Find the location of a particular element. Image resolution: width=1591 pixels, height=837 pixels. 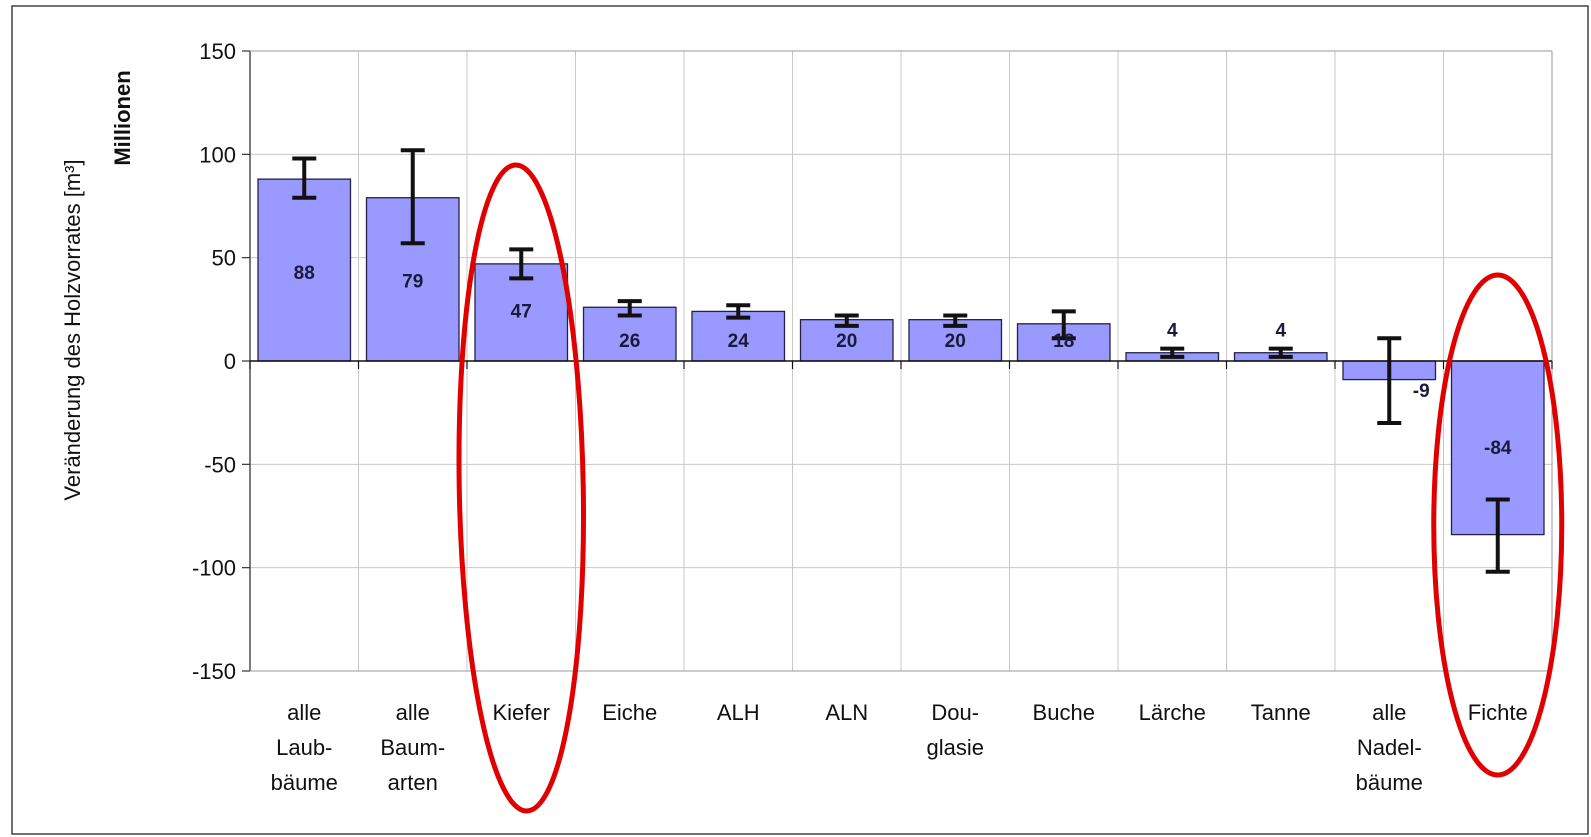

value-label: 79 is located at coordinates (412, 282).